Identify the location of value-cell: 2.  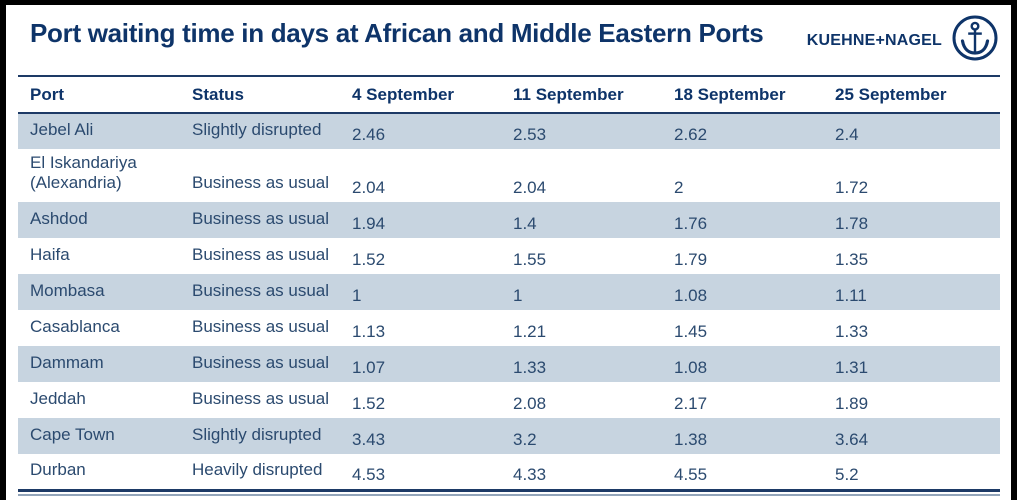
(679, 187).